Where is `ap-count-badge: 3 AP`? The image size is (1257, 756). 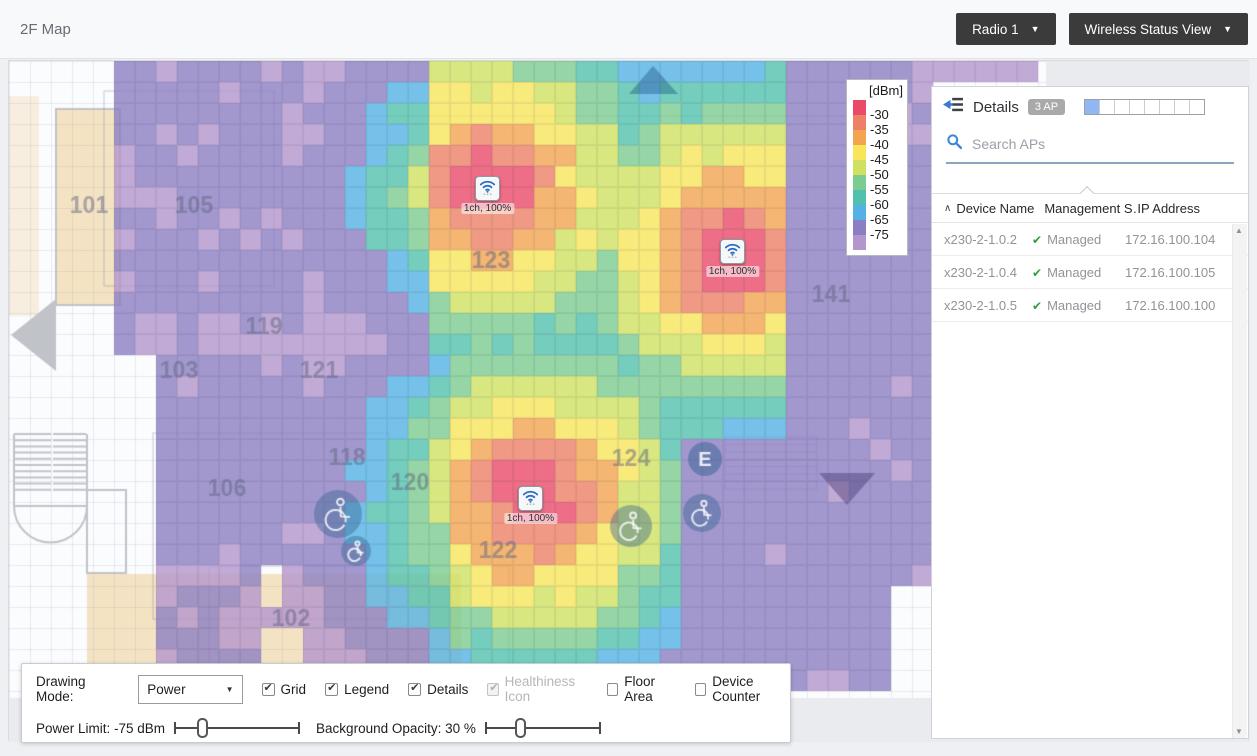
ap-count-badge: 3 AP is located at coordinates (1046, 107).